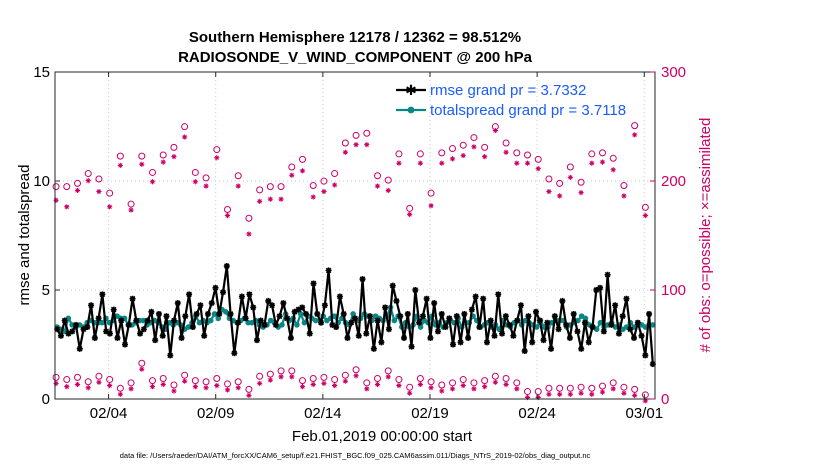  I want to click on legend-spread-marker, so click(411, 110).